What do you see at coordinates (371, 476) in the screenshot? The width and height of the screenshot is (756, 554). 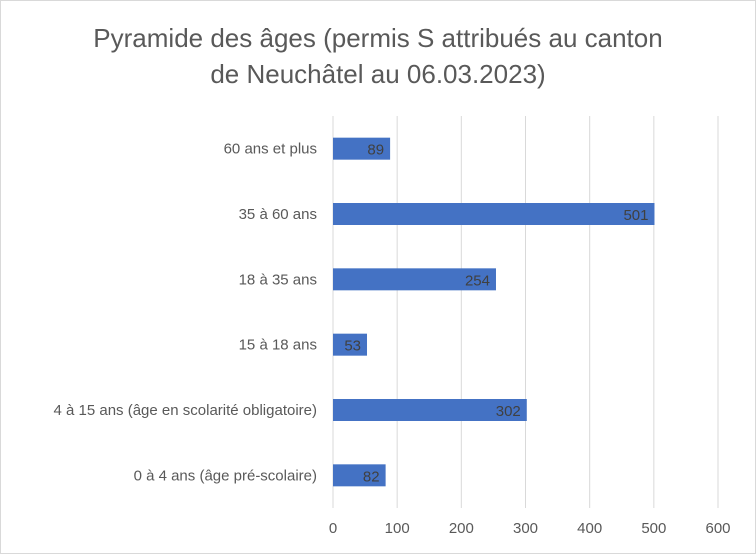 I see `data-label: 82` at bounding box center [371, 476].